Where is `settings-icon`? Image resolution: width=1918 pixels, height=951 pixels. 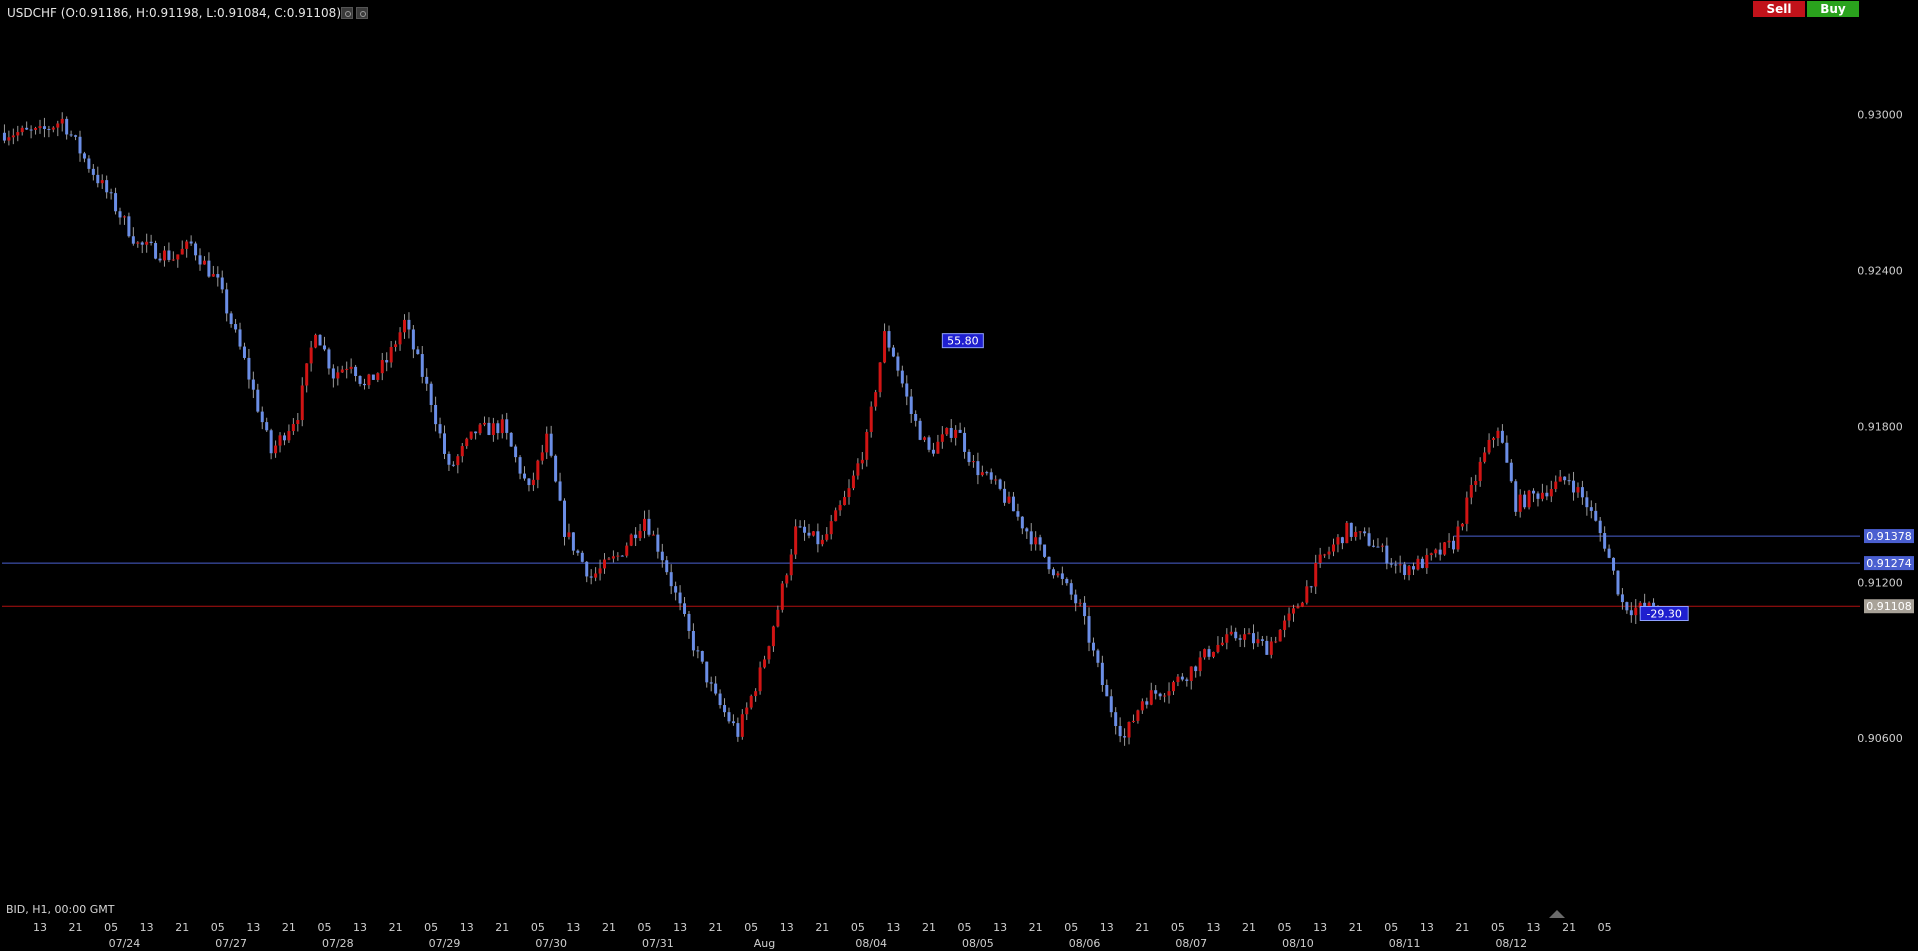 settings-icon is located at coordinates (347, 13).